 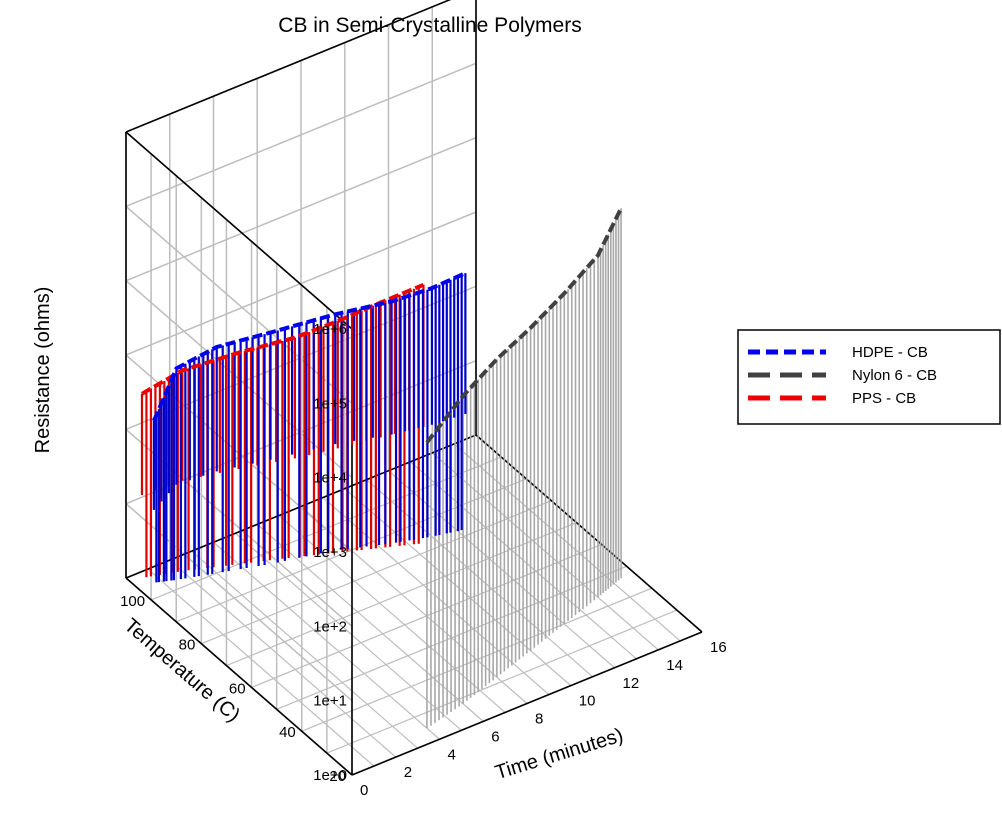 I want to click on z-axis-label: Resistance (ohms), so click(x=43, y=370).